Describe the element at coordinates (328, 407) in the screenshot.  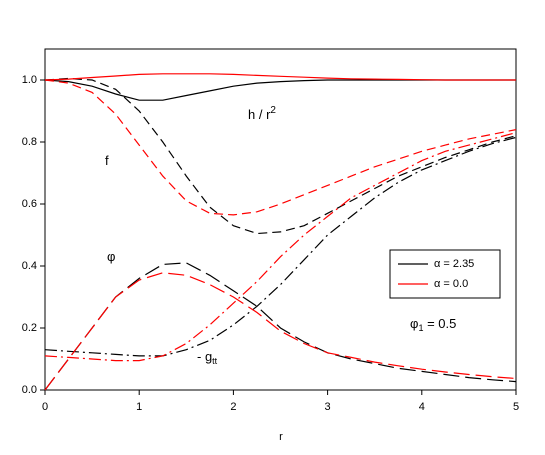
I see `x-tick-label: 3` at that location.